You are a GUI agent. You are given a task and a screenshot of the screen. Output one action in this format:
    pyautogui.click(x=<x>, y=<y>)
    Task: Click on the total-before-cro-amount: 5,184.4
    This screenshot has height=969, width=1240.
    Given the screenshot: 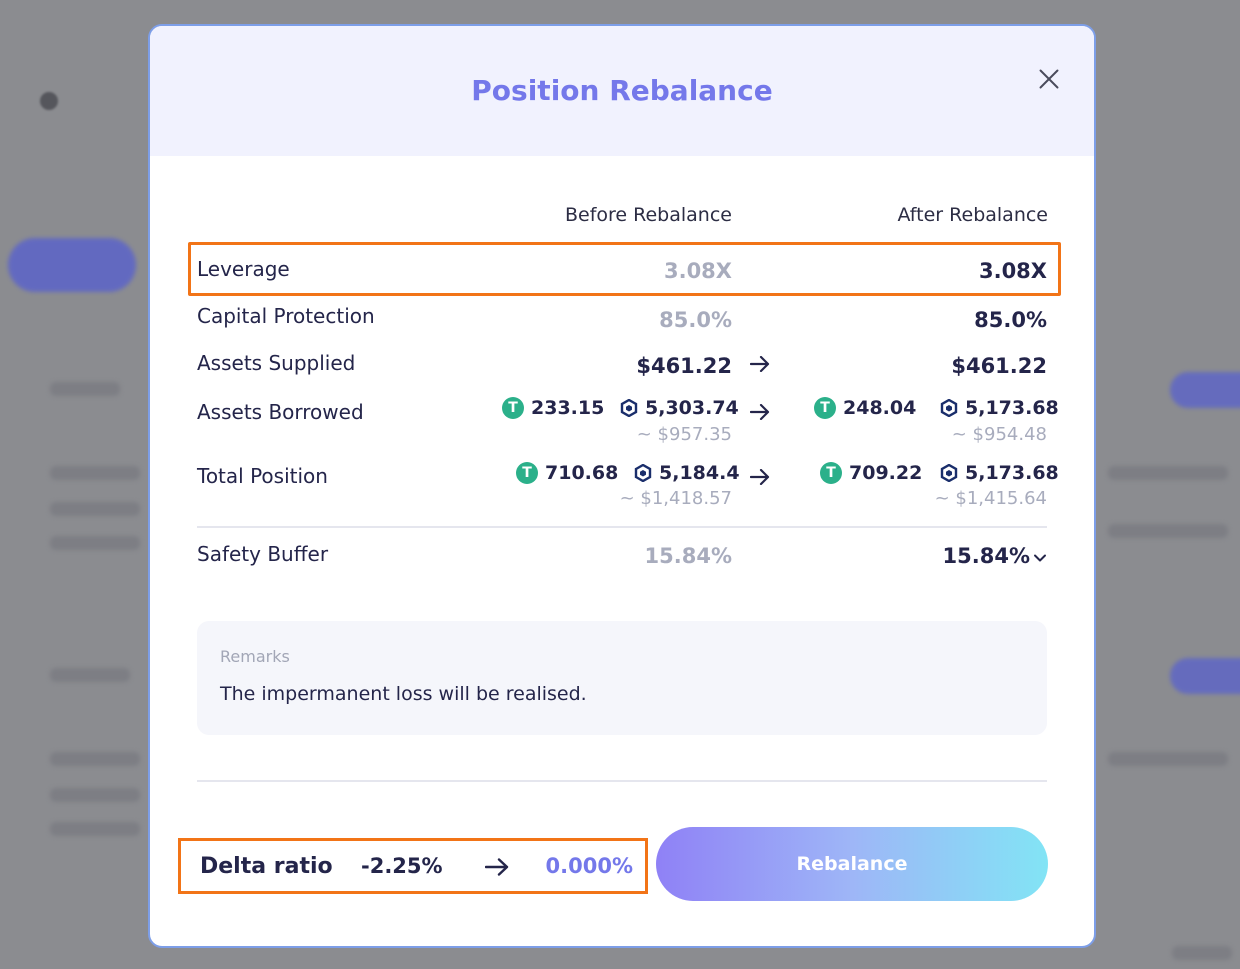 What is the action you would take?
    pyautogui.click(x=699, y=473)
    